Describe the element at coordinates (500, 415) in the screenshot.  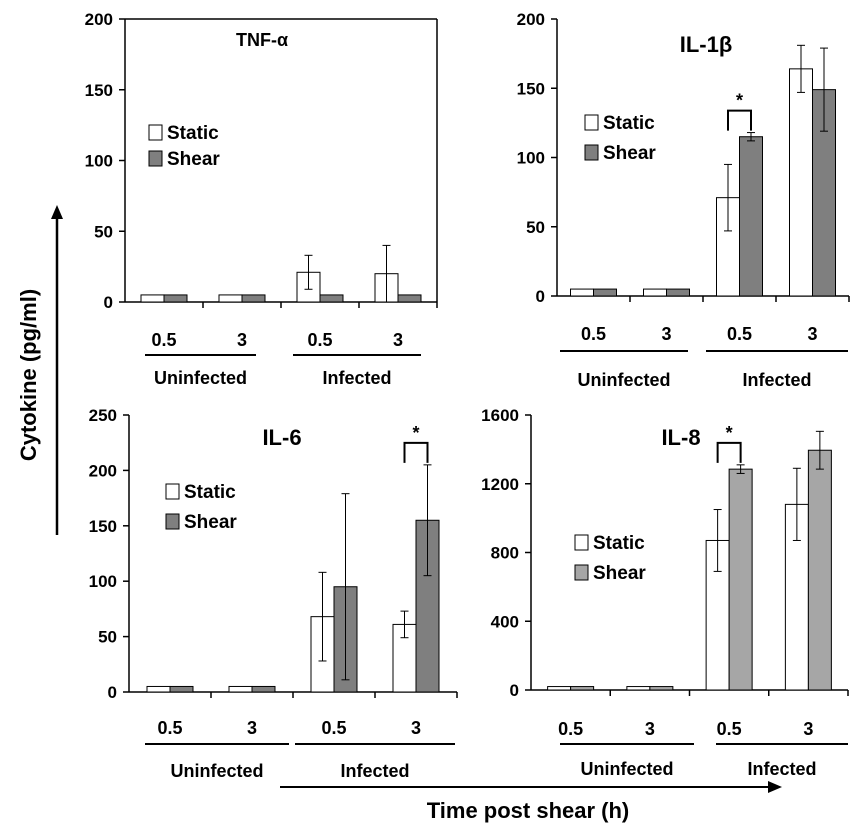
I see `y-tick-label: 1600` at that location.